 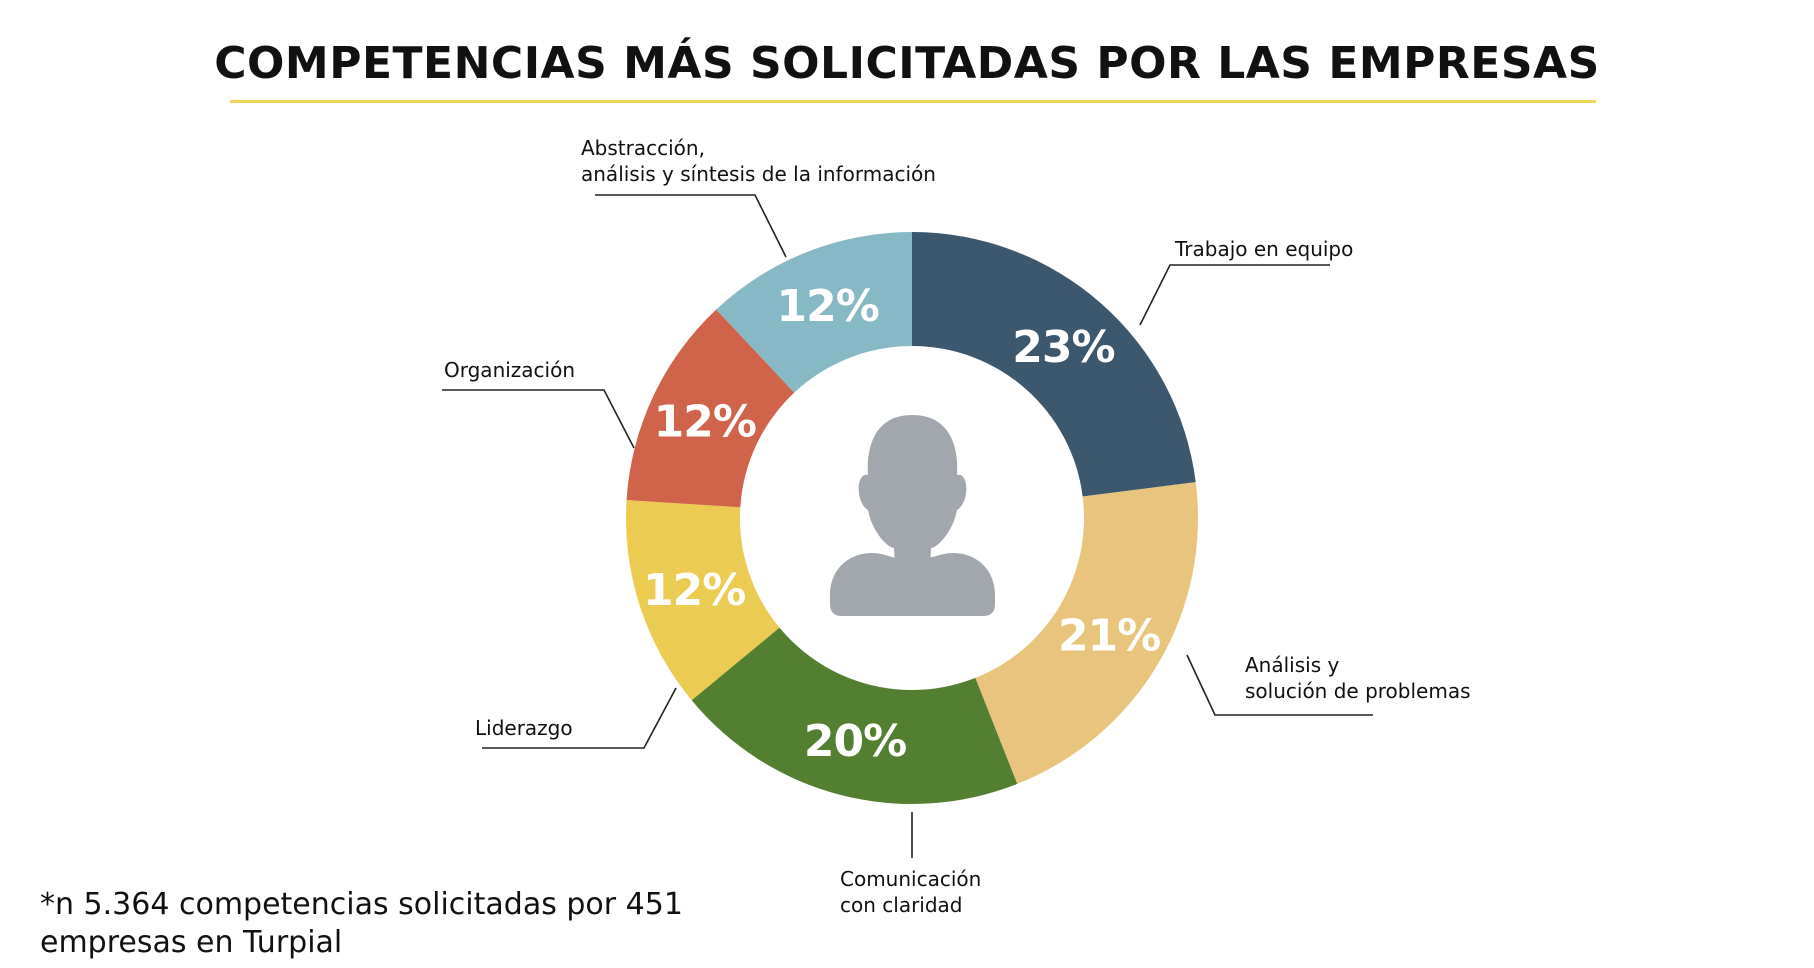 What do you see at coordinates (913, 101) in the screenshot?
I see `title-underline` at bounding box center [913, 101].